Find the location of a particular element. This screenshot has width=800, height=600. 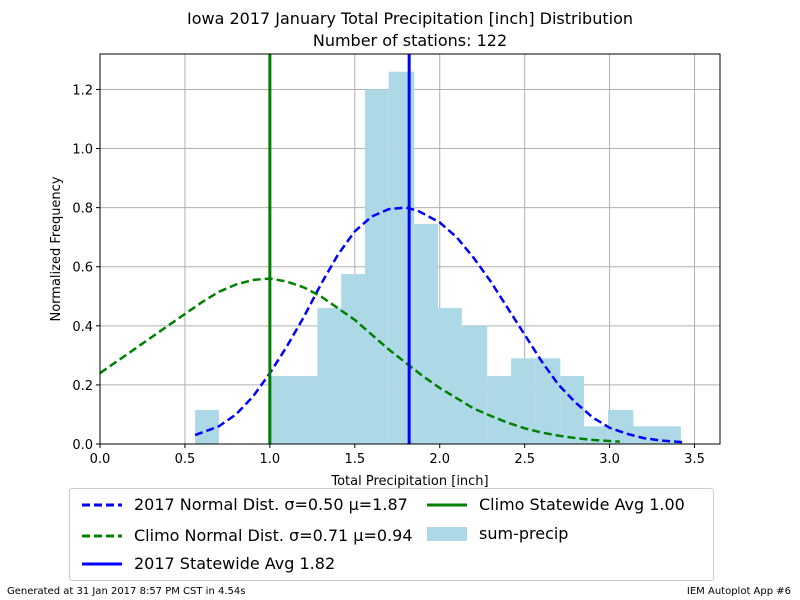

lightblue-patch-swatch-icon is located at coordinates (447, 533).